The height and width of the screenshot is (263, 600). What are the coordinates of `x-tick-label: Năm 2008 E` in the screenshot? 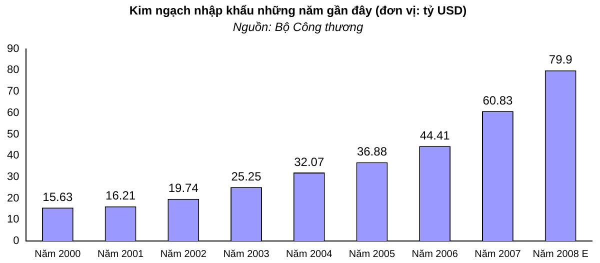 It's located at (560, 254).